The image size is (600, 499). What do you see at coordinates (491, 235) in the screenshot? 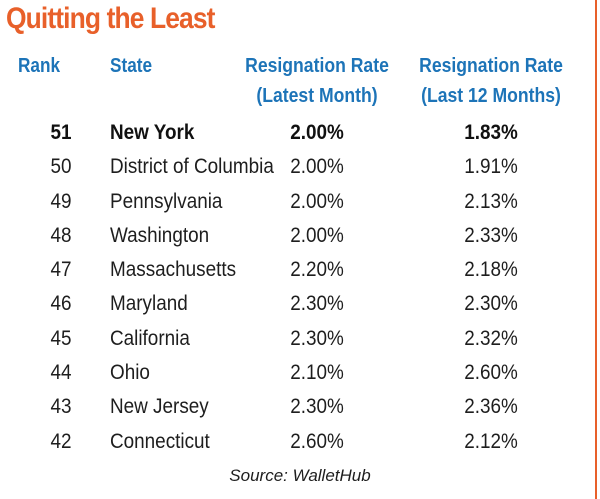
I see `cell-last-12-months: 2.33%` at bounding box center [491, 235].